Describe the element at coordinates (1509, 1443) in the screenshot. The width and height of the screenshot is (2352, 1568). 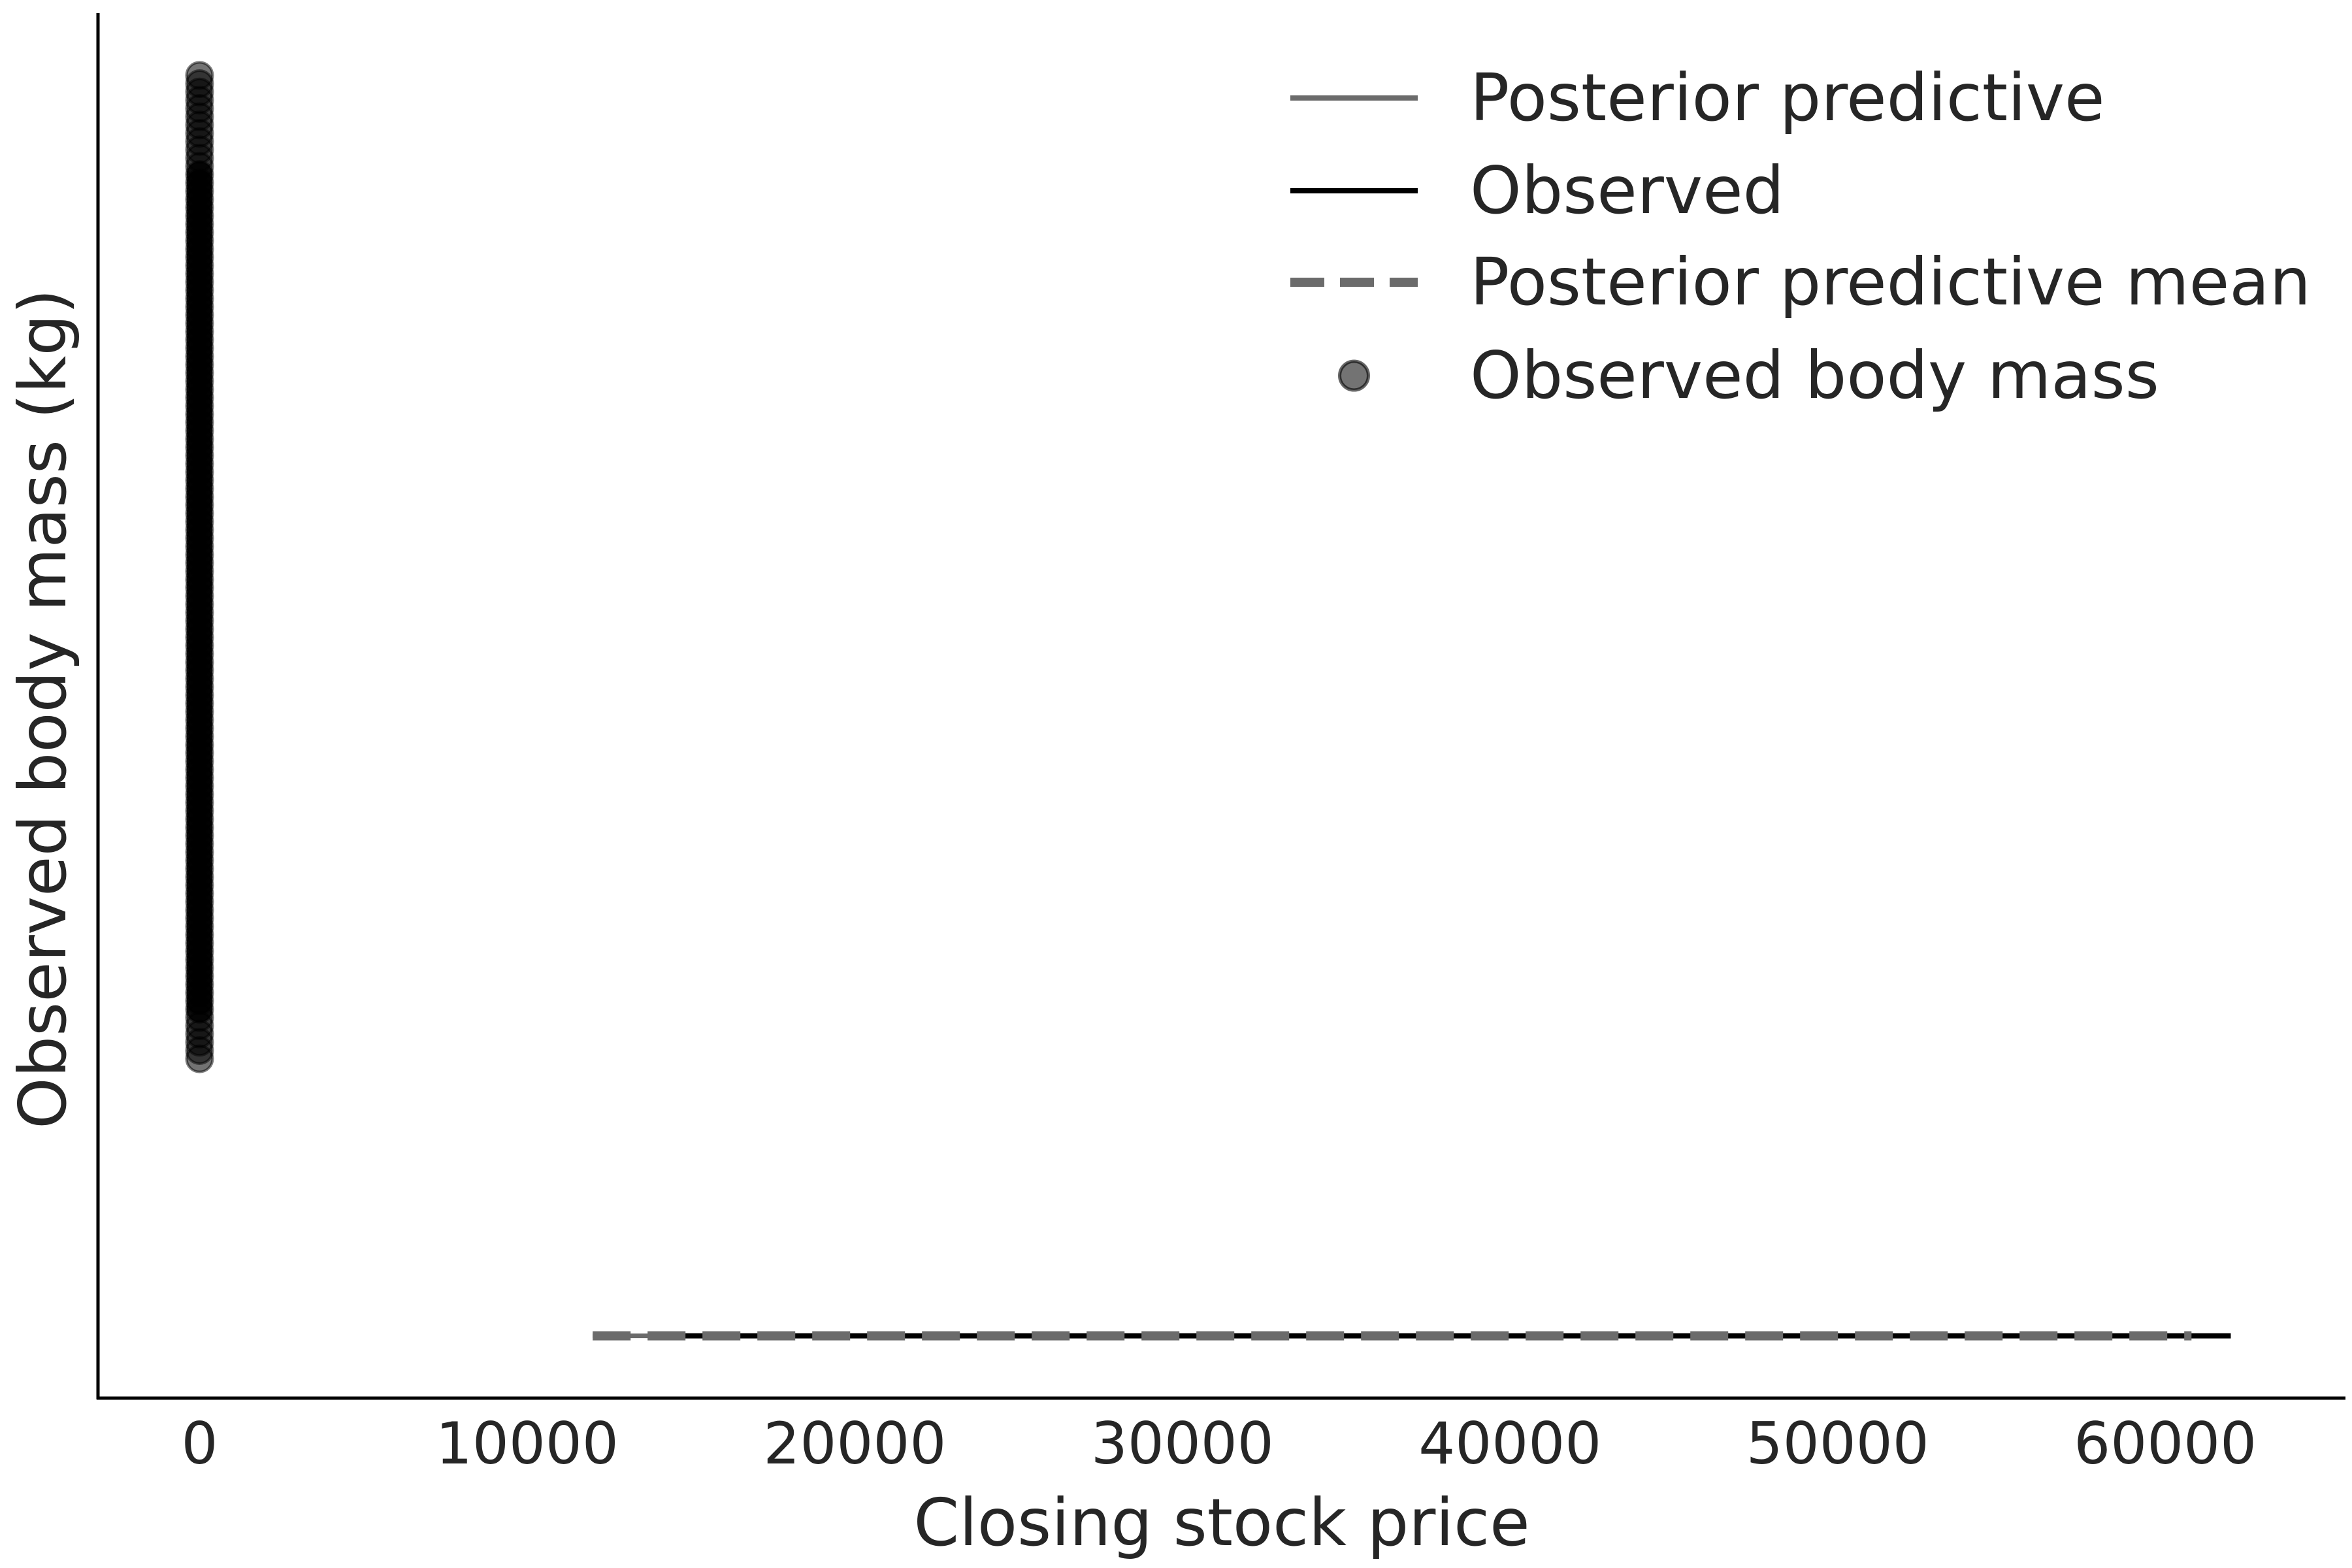
I see `x-tick-label: 40000` at that location.